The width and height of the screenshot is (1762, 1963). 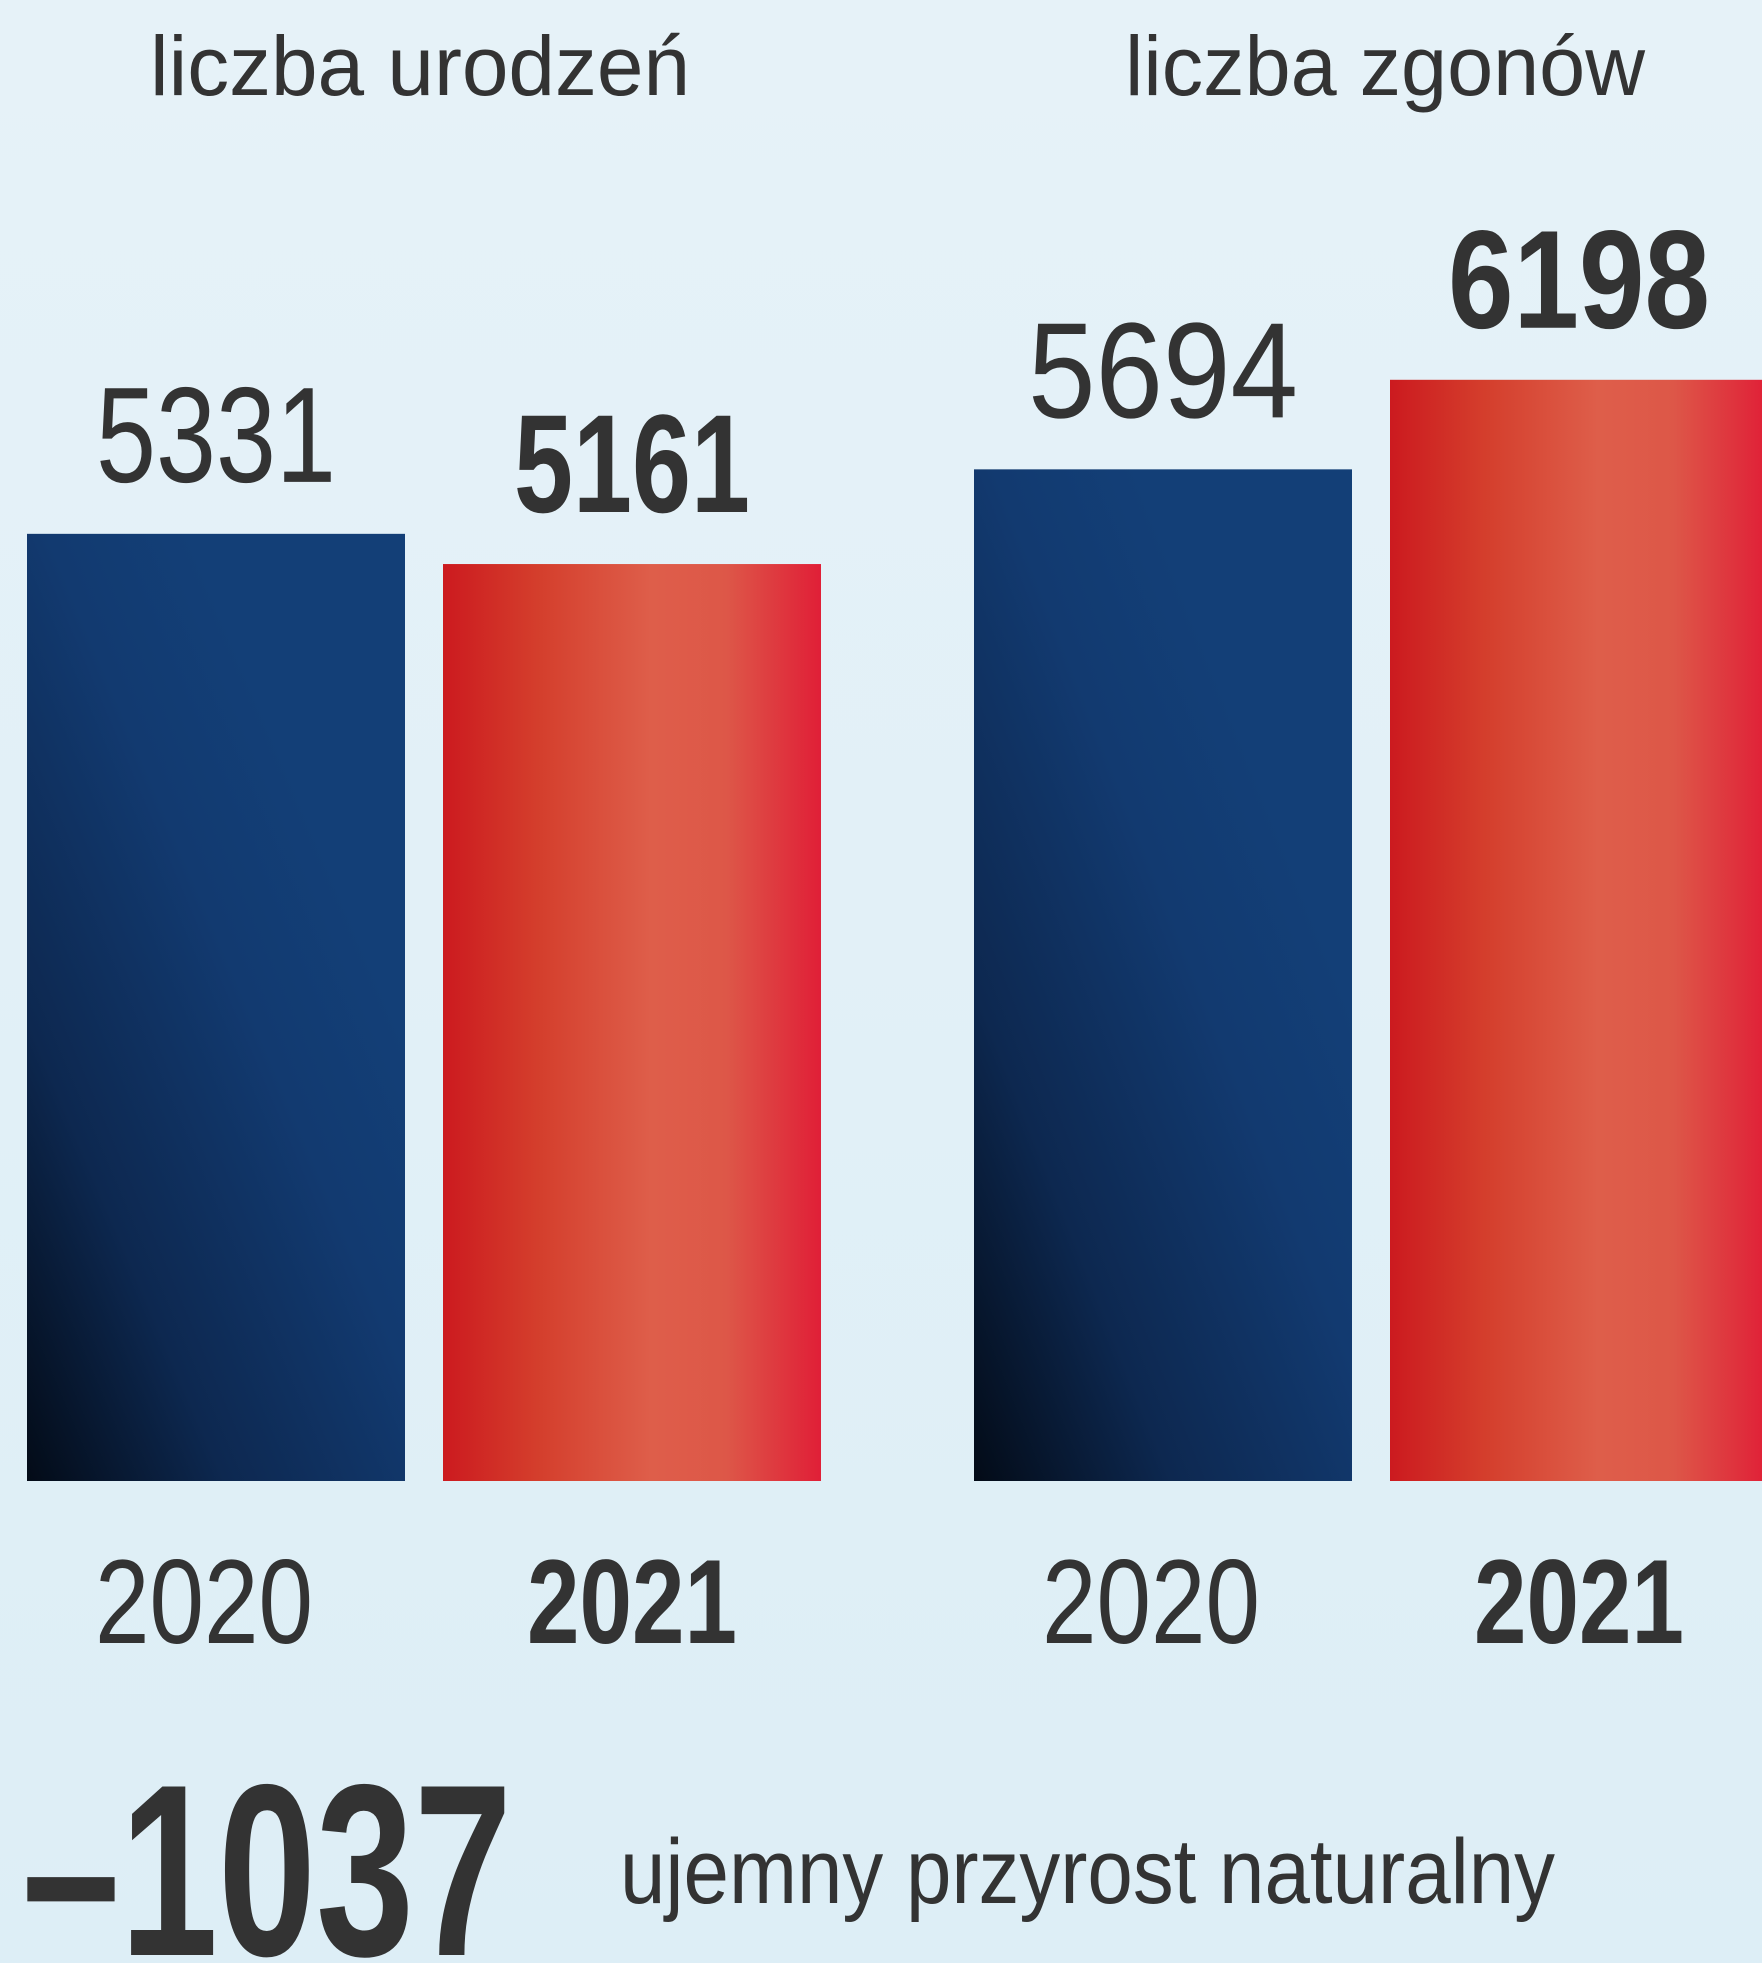 I want to click on natural-growth-value: –1037, so click(x=267, y=1848).